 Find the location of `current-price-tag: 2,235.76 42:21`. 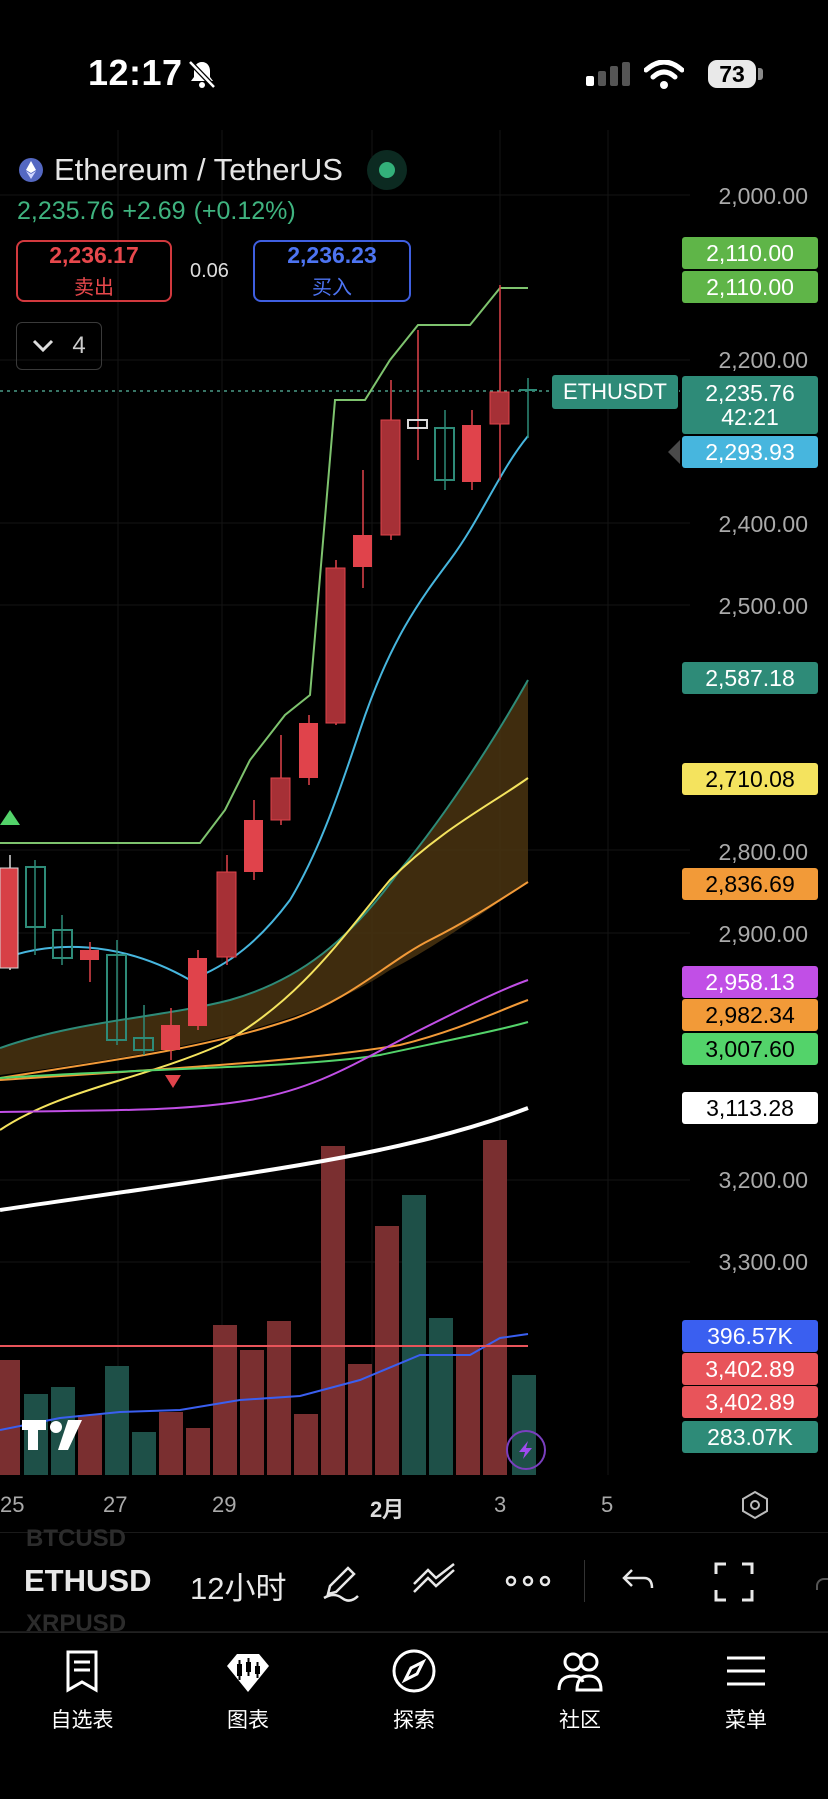

current-price-tag: 2,235.76 42:21 is located at coordinates (750, 405).